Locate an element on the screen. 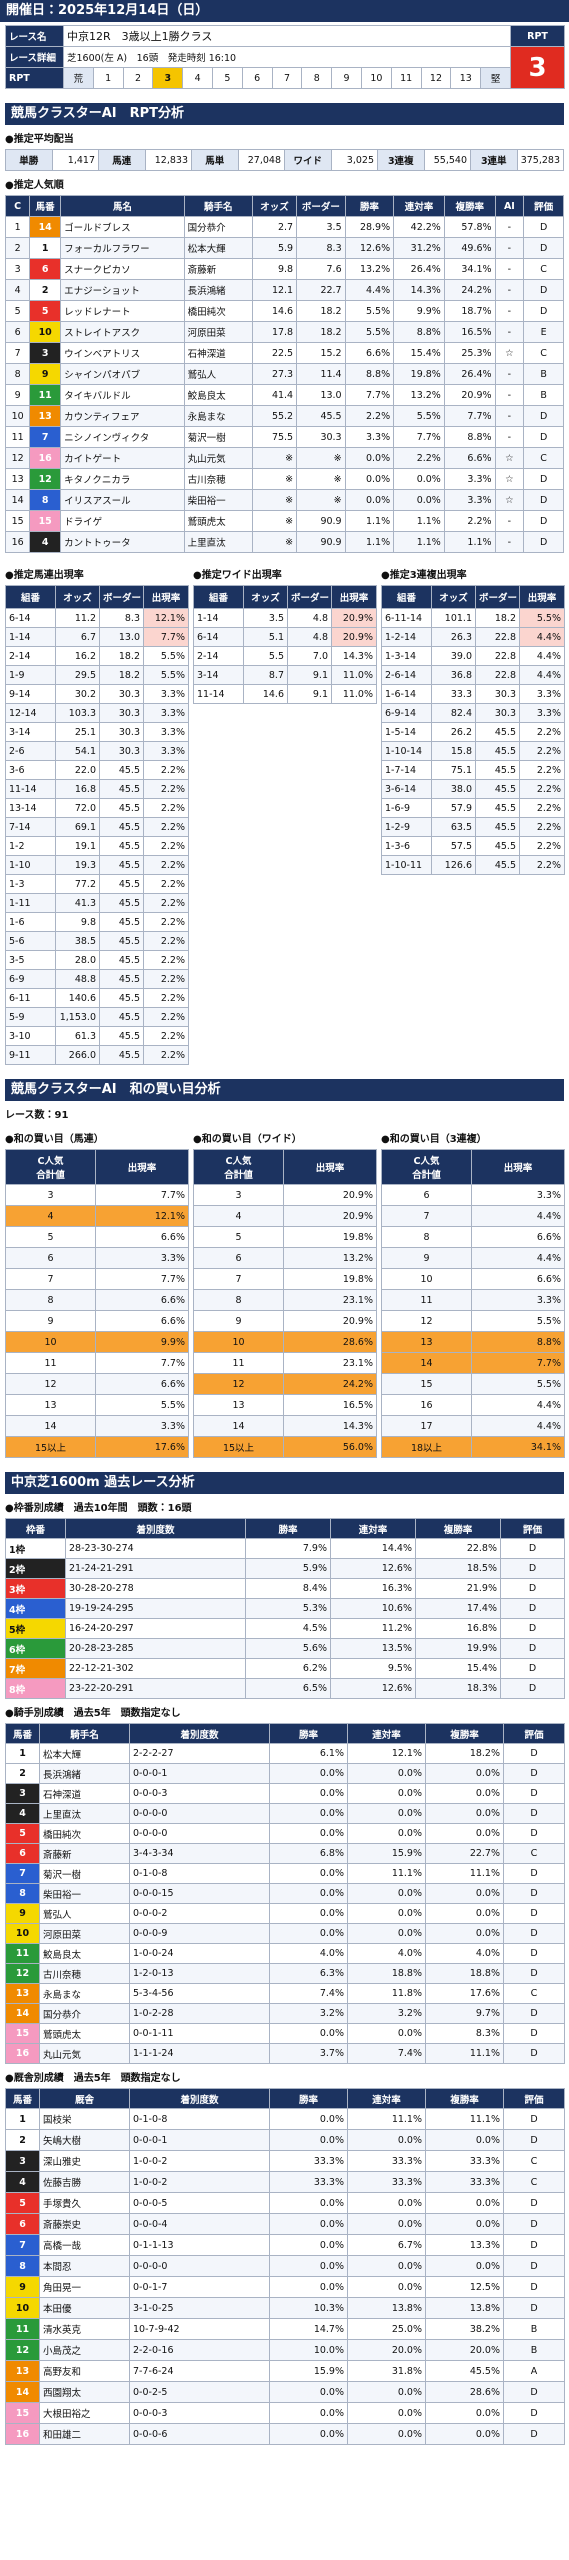 The image size is (569, 2560). table-cell: 上里直汰 is located at coordinates (218, 542).